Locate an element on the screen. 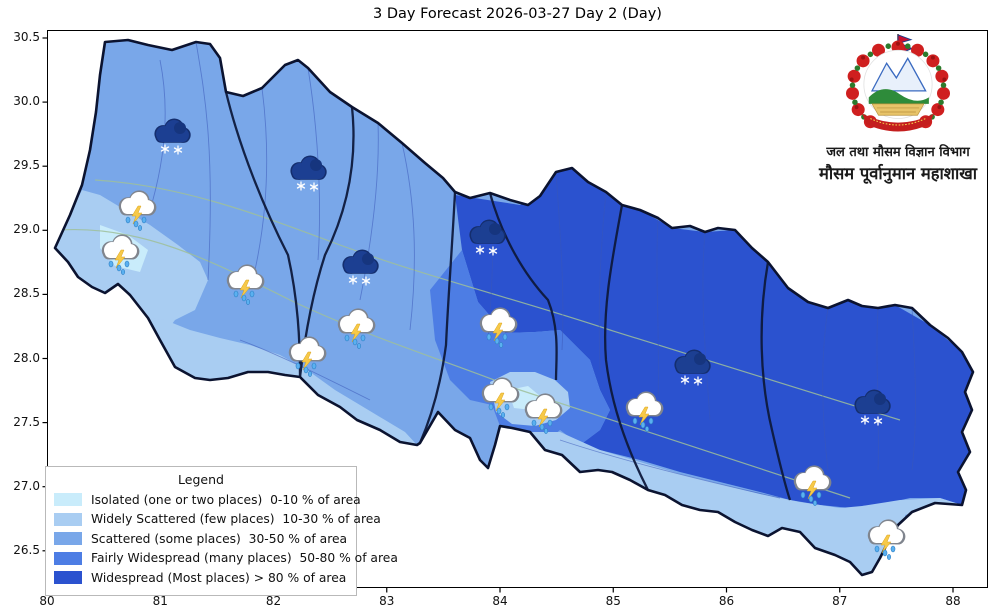  legend-swatch-isolated is located at coordinates (68, 500).